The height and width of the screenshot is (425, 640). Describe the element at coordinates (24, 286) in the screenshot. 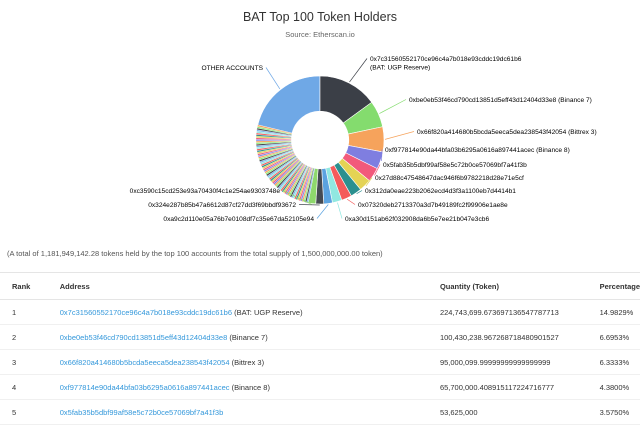

I see `header-rank: Rank` at that location.